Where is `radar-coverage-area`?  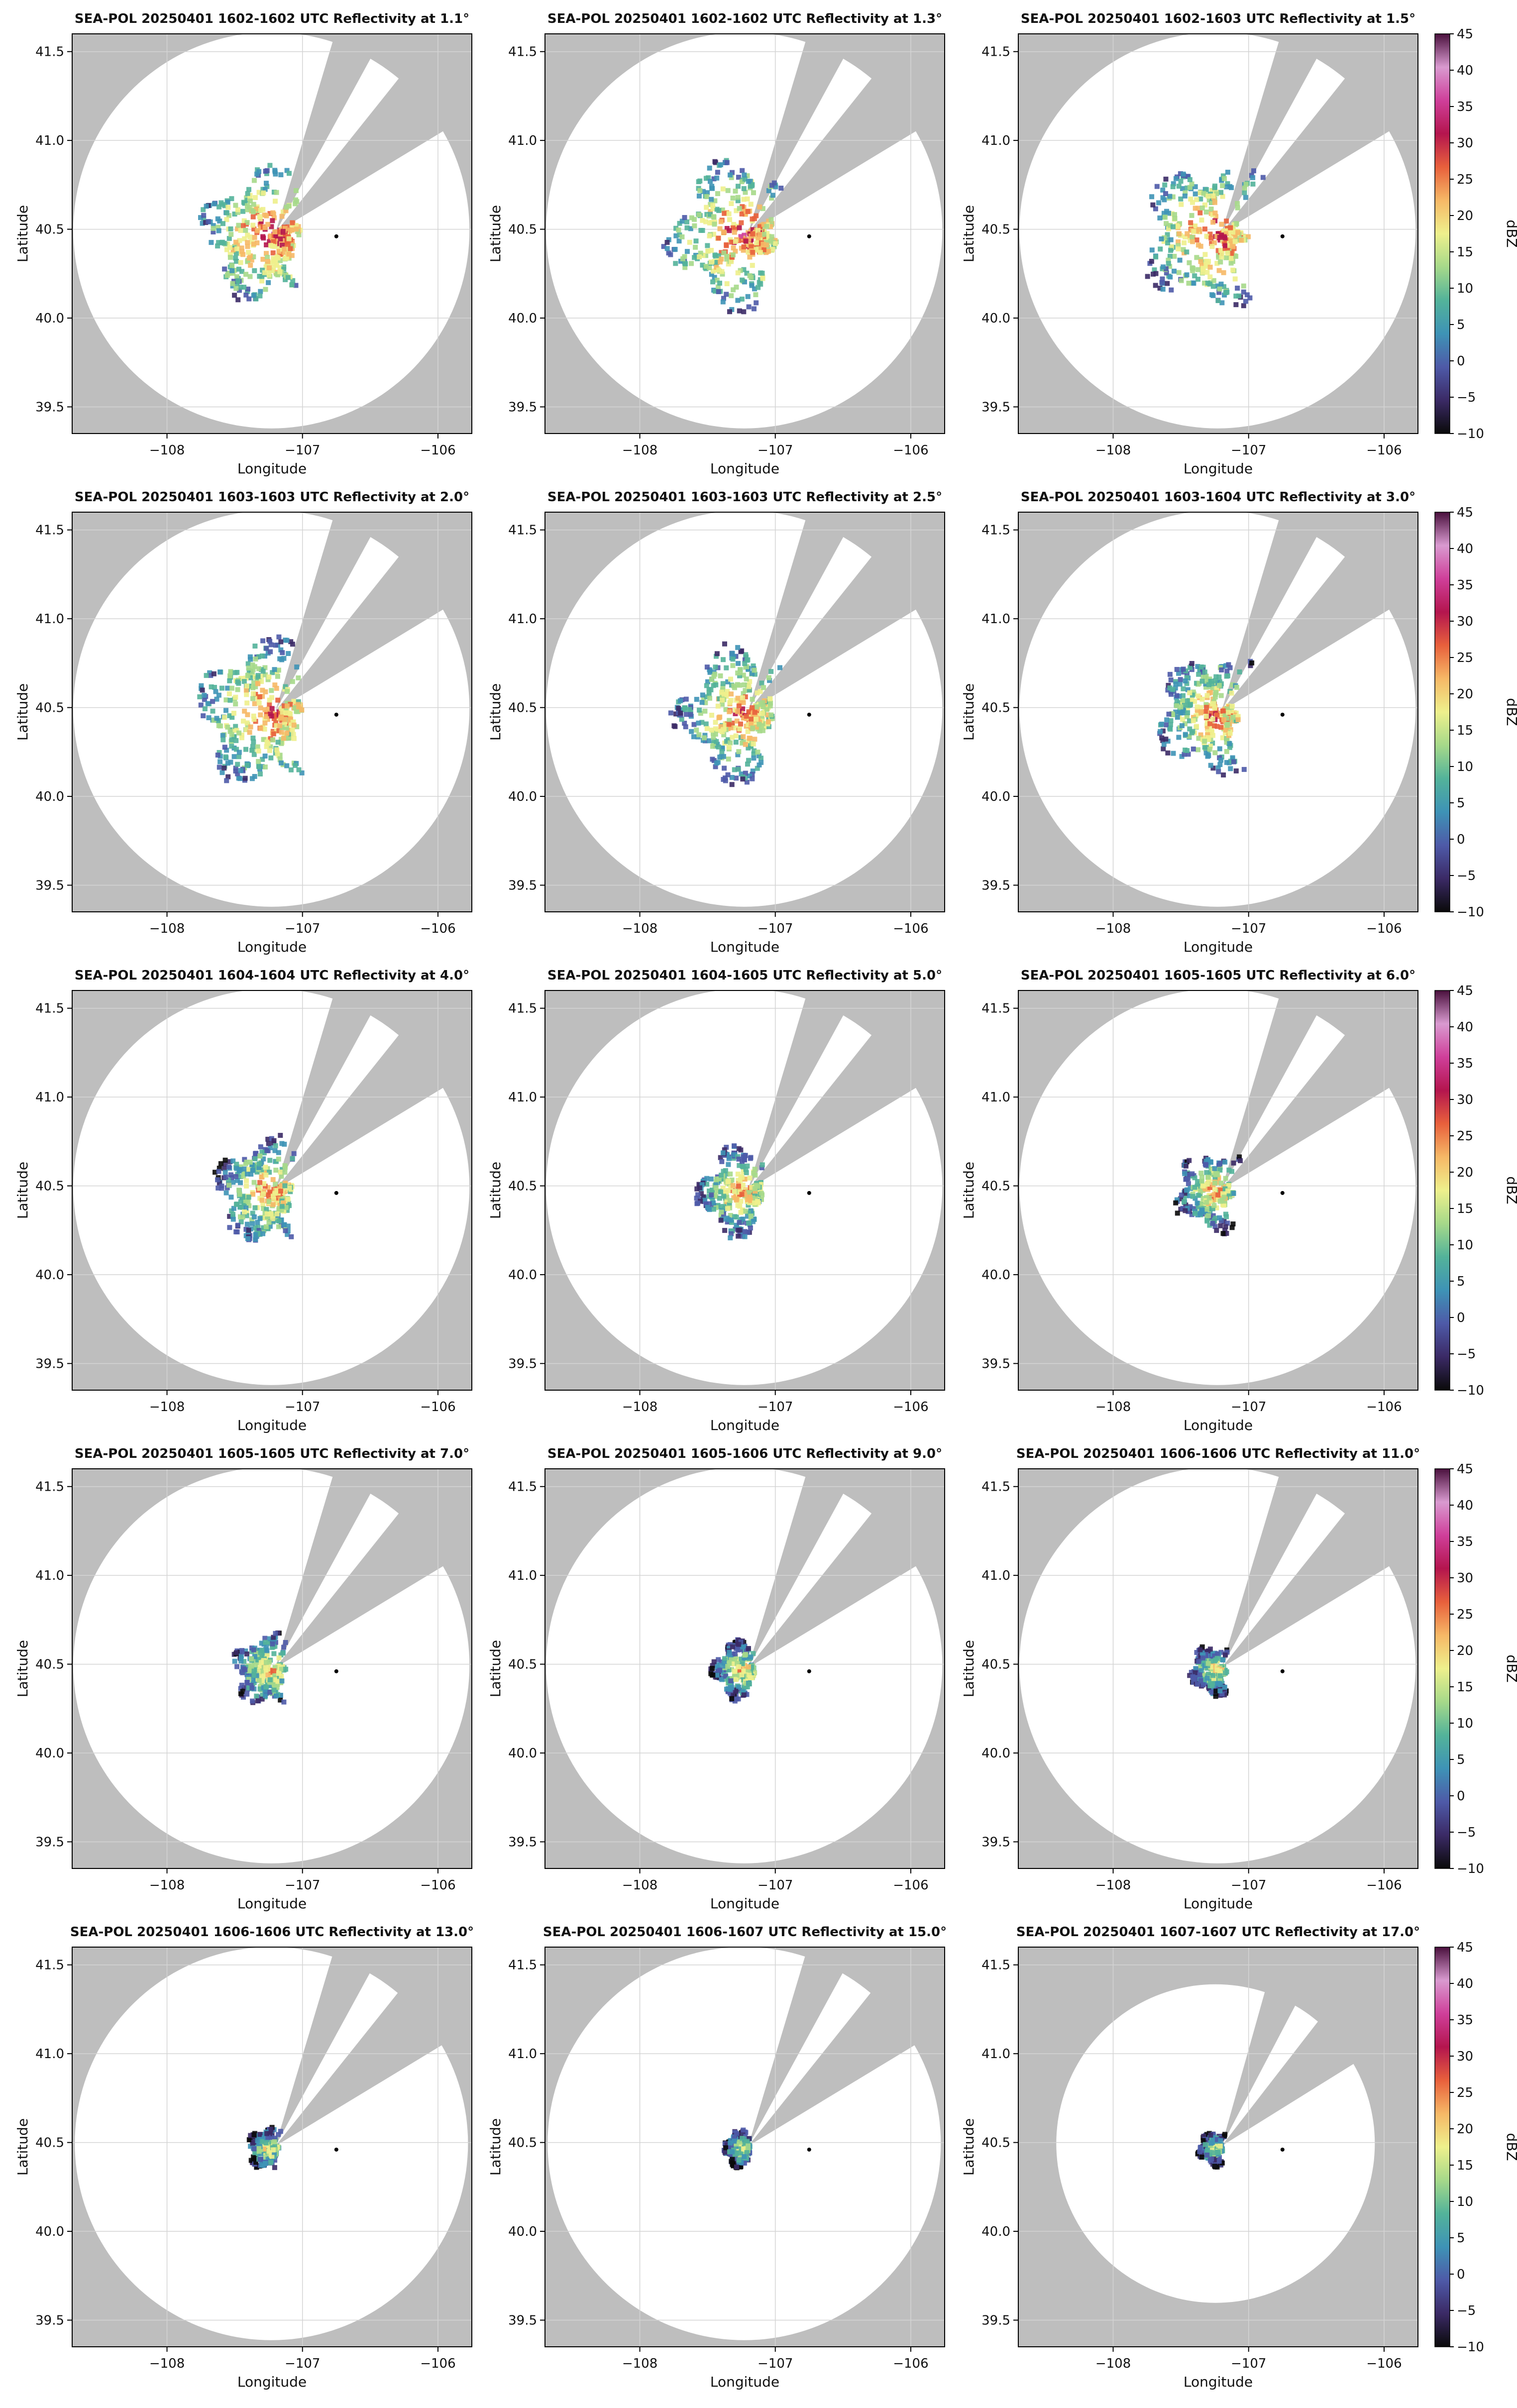 radar-coverage-area is located at coordinates (271, 232).